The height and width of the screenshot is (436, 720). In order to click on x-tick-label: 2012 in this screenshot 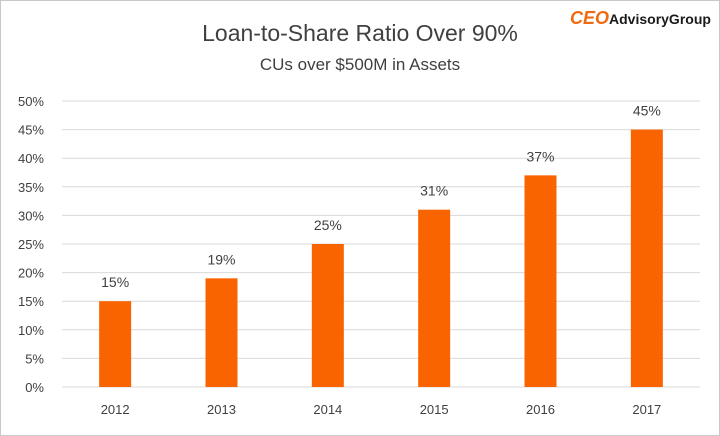, I will do `click(115, 409)`.